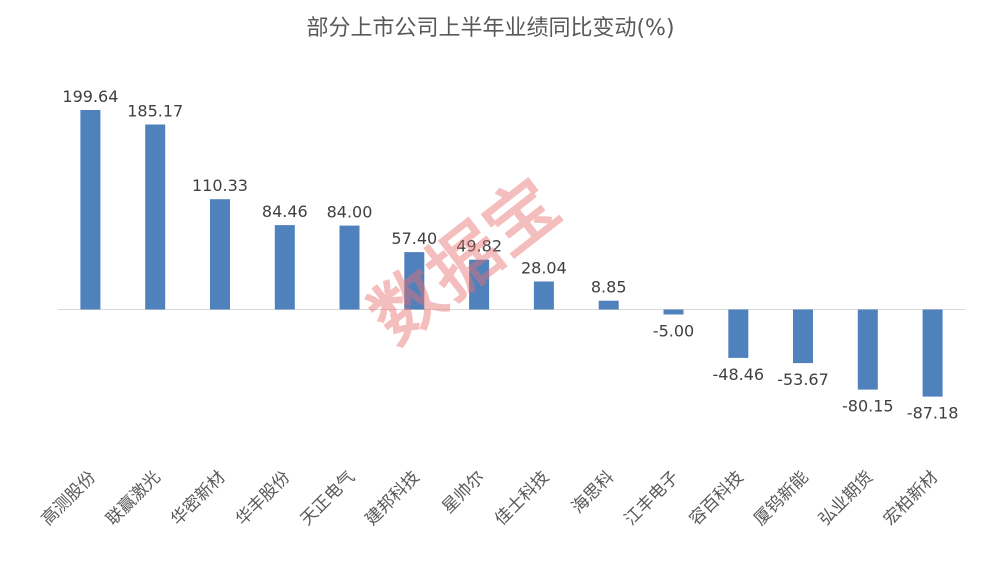  Describe the element at coordinates (652, 498) in the screenshot. I see `category-label-9: 江丰电子` at that location.